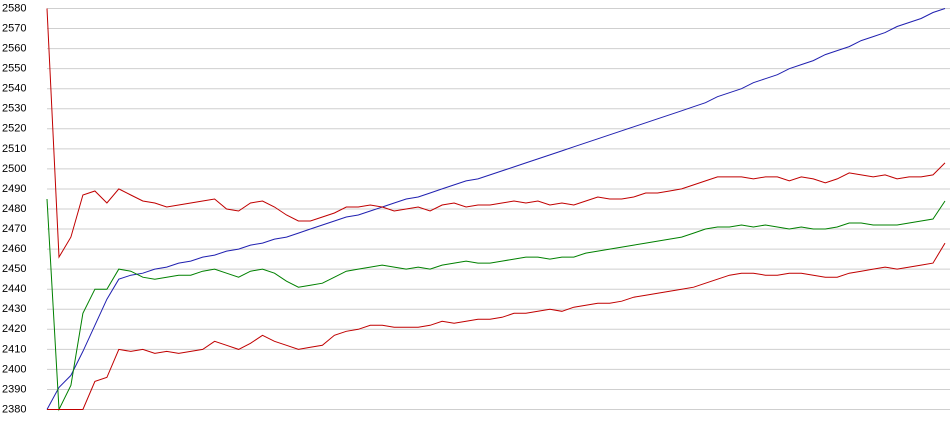 The width and height of the screenshot is (950, 435). I want to click on y-tick-label: 2530, so click(14, 109).